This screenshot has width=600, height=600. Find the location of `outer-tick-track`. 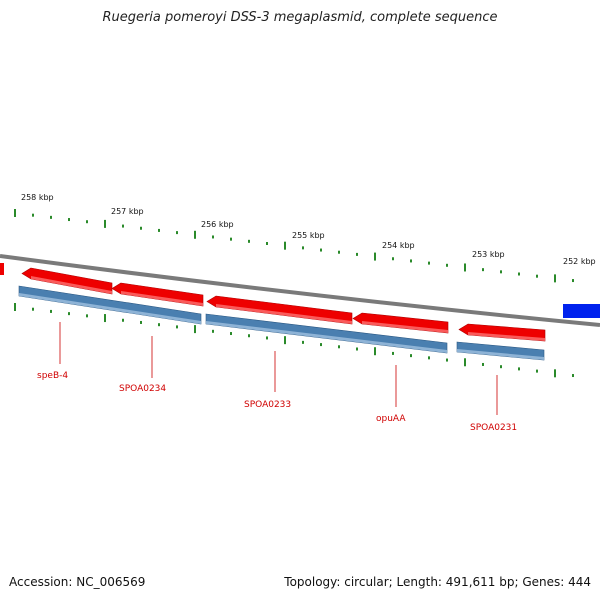

outer-tick-track is located at coordinates (294, 246).